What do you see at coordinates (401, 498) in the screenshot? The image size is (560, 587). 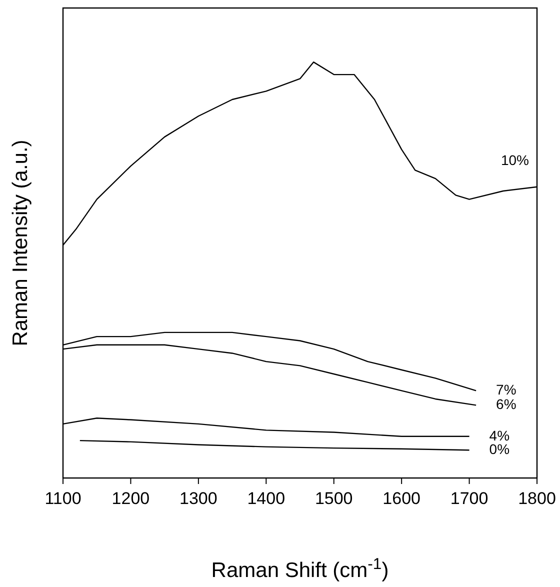 I see `x-tick-label: 1600` at bounding box center [401, 498].